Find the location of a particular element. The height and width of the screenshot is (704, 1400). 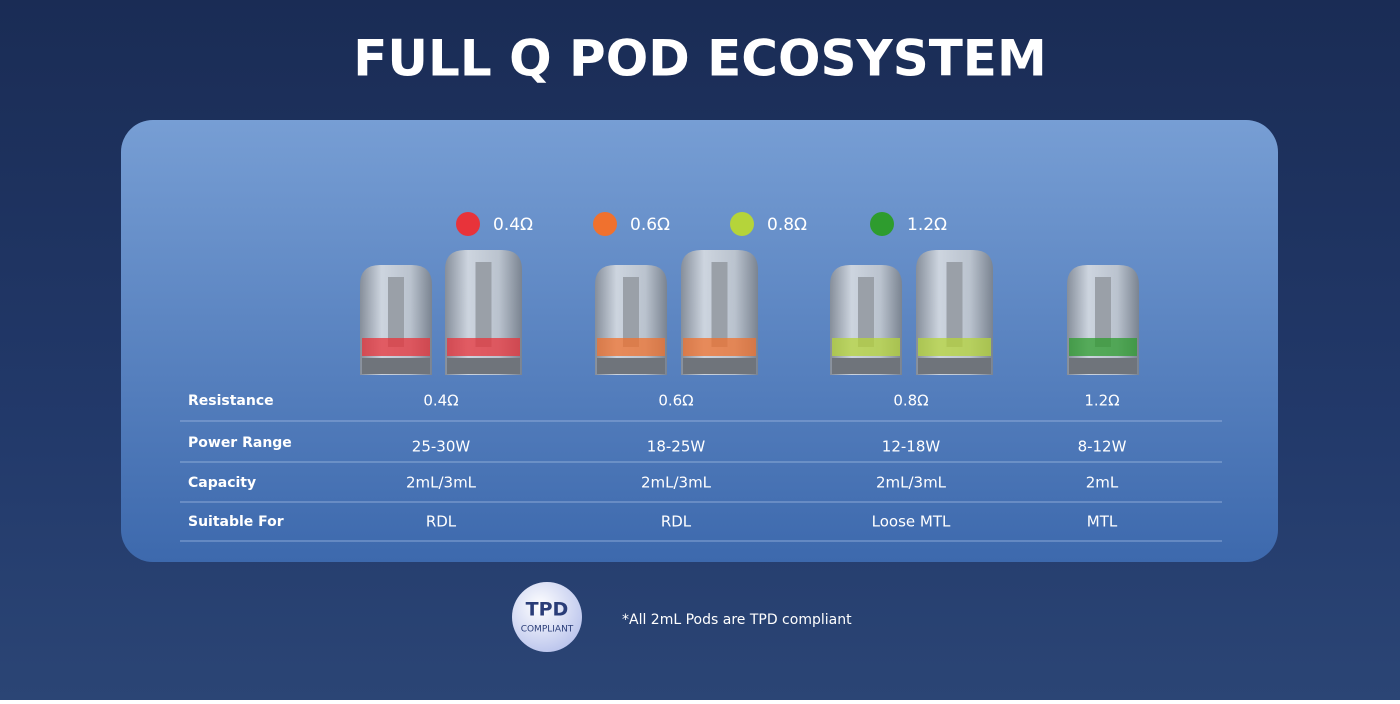

cell: 25-30W is located at coordinates (441, 447).